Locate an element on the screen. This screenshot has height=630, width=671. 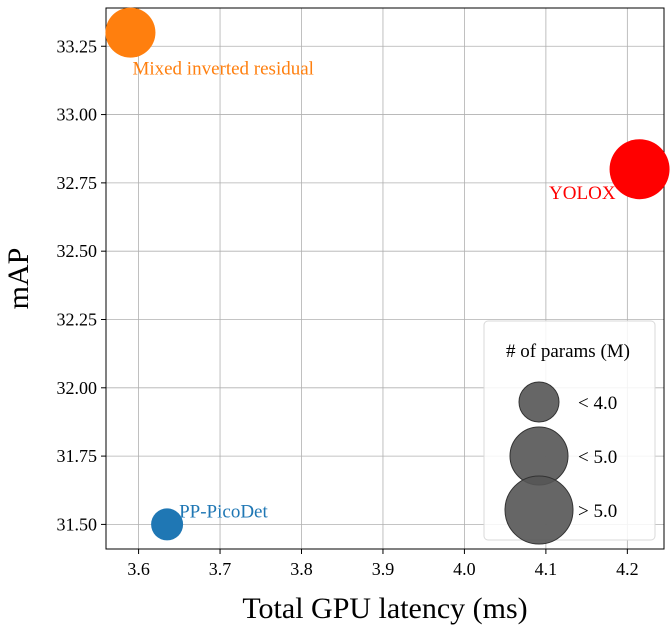
x-tick-label: 4.2 is located at coordinates (627, 569).